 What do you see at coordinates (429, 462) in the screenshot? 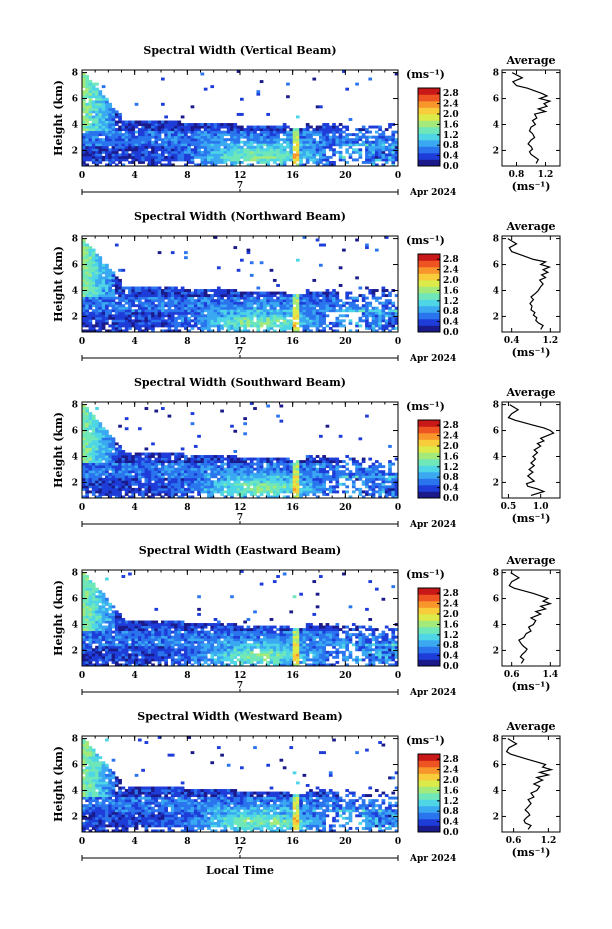
I see `colorbar-swatch` at bounding box center [429, 462].